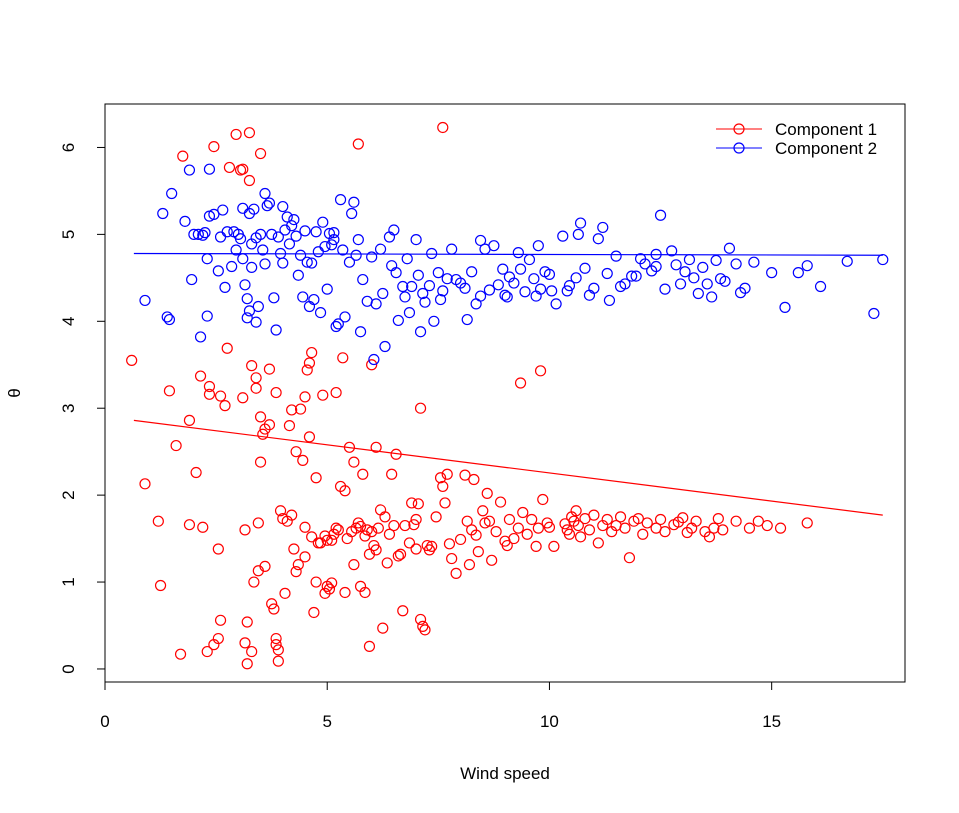  What do you see at coordinates (104, 721) in the screenshot?
I see `x-tick-label: 0` at bounding box center [104, 721].